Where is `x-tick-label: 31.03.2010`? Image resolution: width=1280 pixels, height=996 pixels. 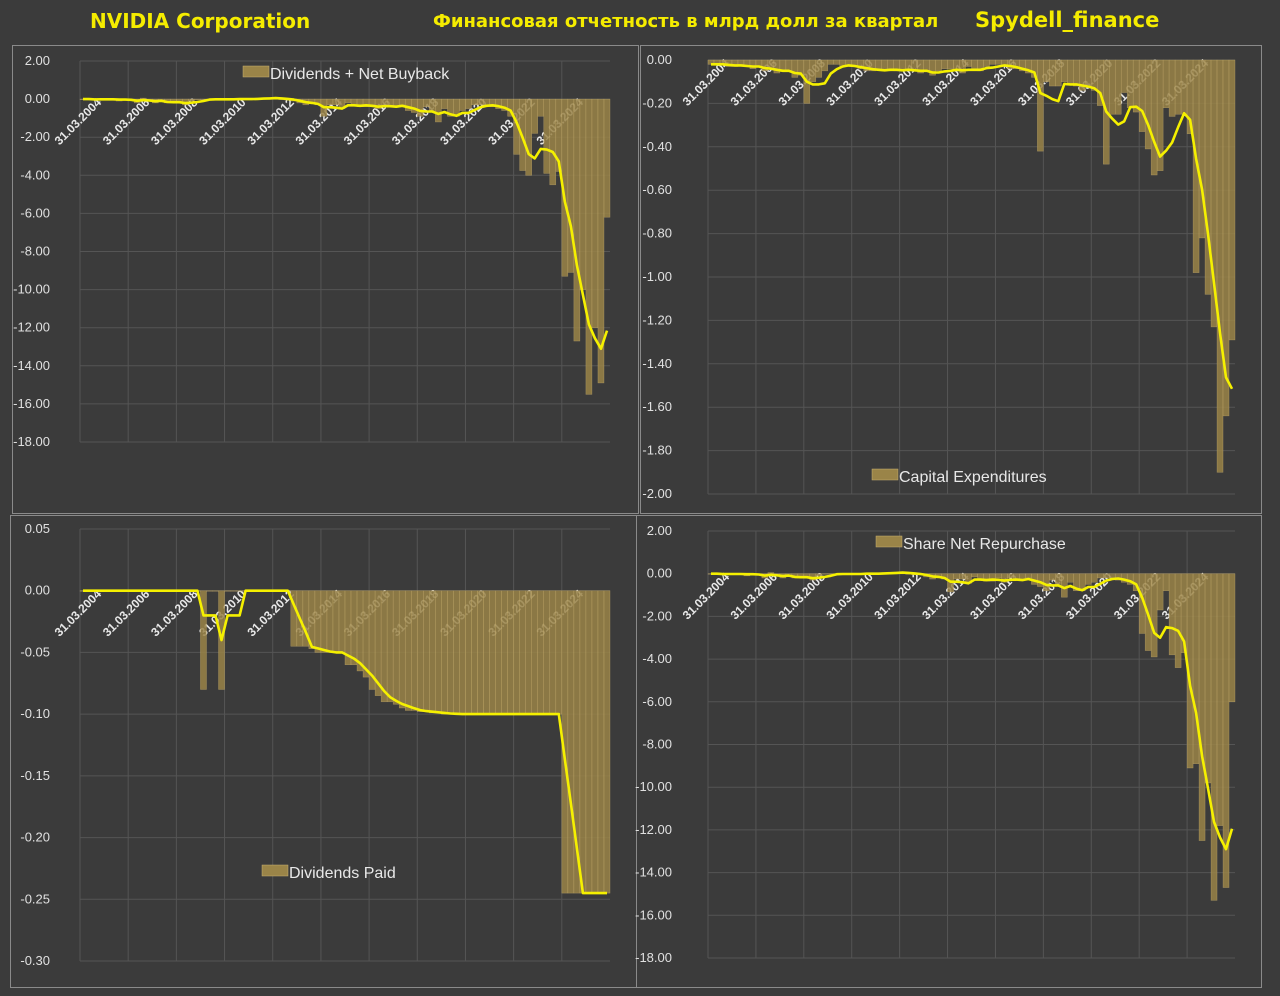 x-tick-label: 31.03.2010 is located at coordinates (849, 596).